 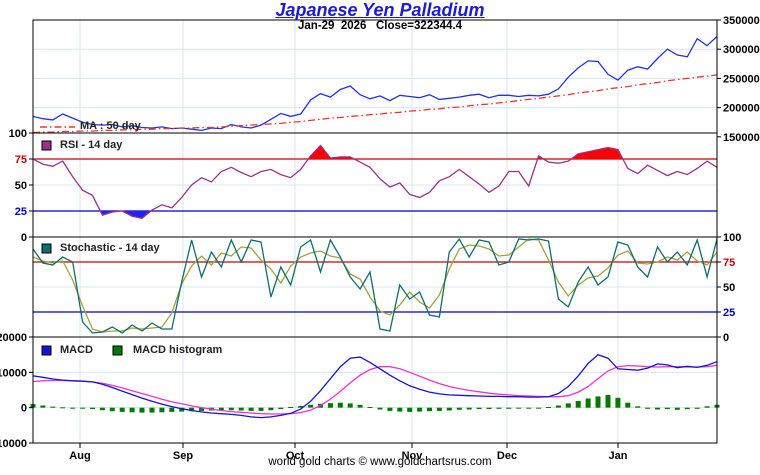 I want to click on macd-signal-line, so click(x=375, y=389).